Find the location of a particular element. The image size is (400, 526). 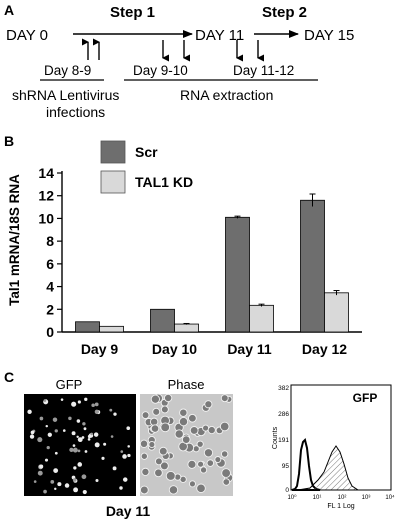

gfp-histogram-curve is located at coordinates (328, 468).